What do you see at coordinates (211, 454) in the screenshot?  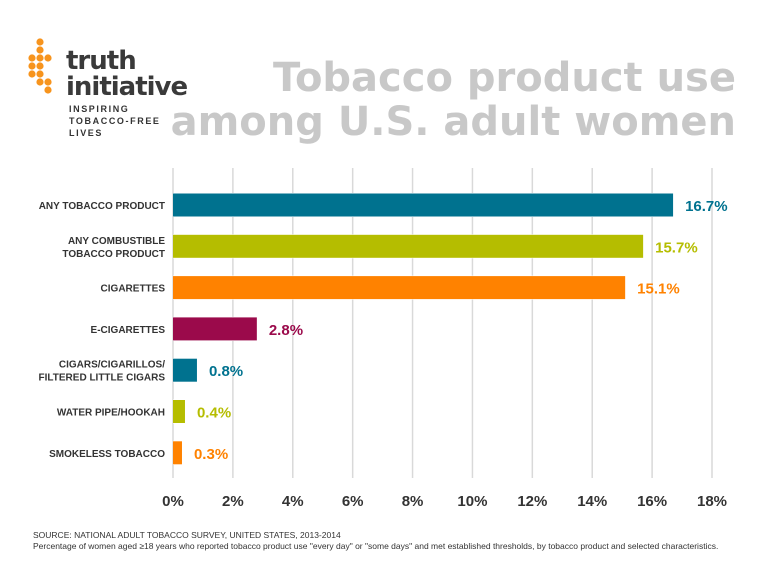 I see `data-label: 0.3%` at bounding box center [211, 454].